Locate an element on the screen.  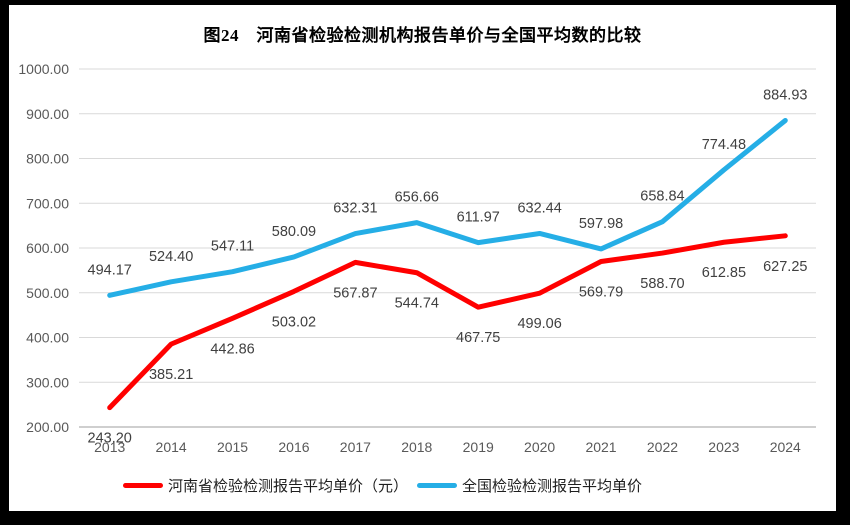
x-tick-label: 2018 is located at coordinates (416, 447).